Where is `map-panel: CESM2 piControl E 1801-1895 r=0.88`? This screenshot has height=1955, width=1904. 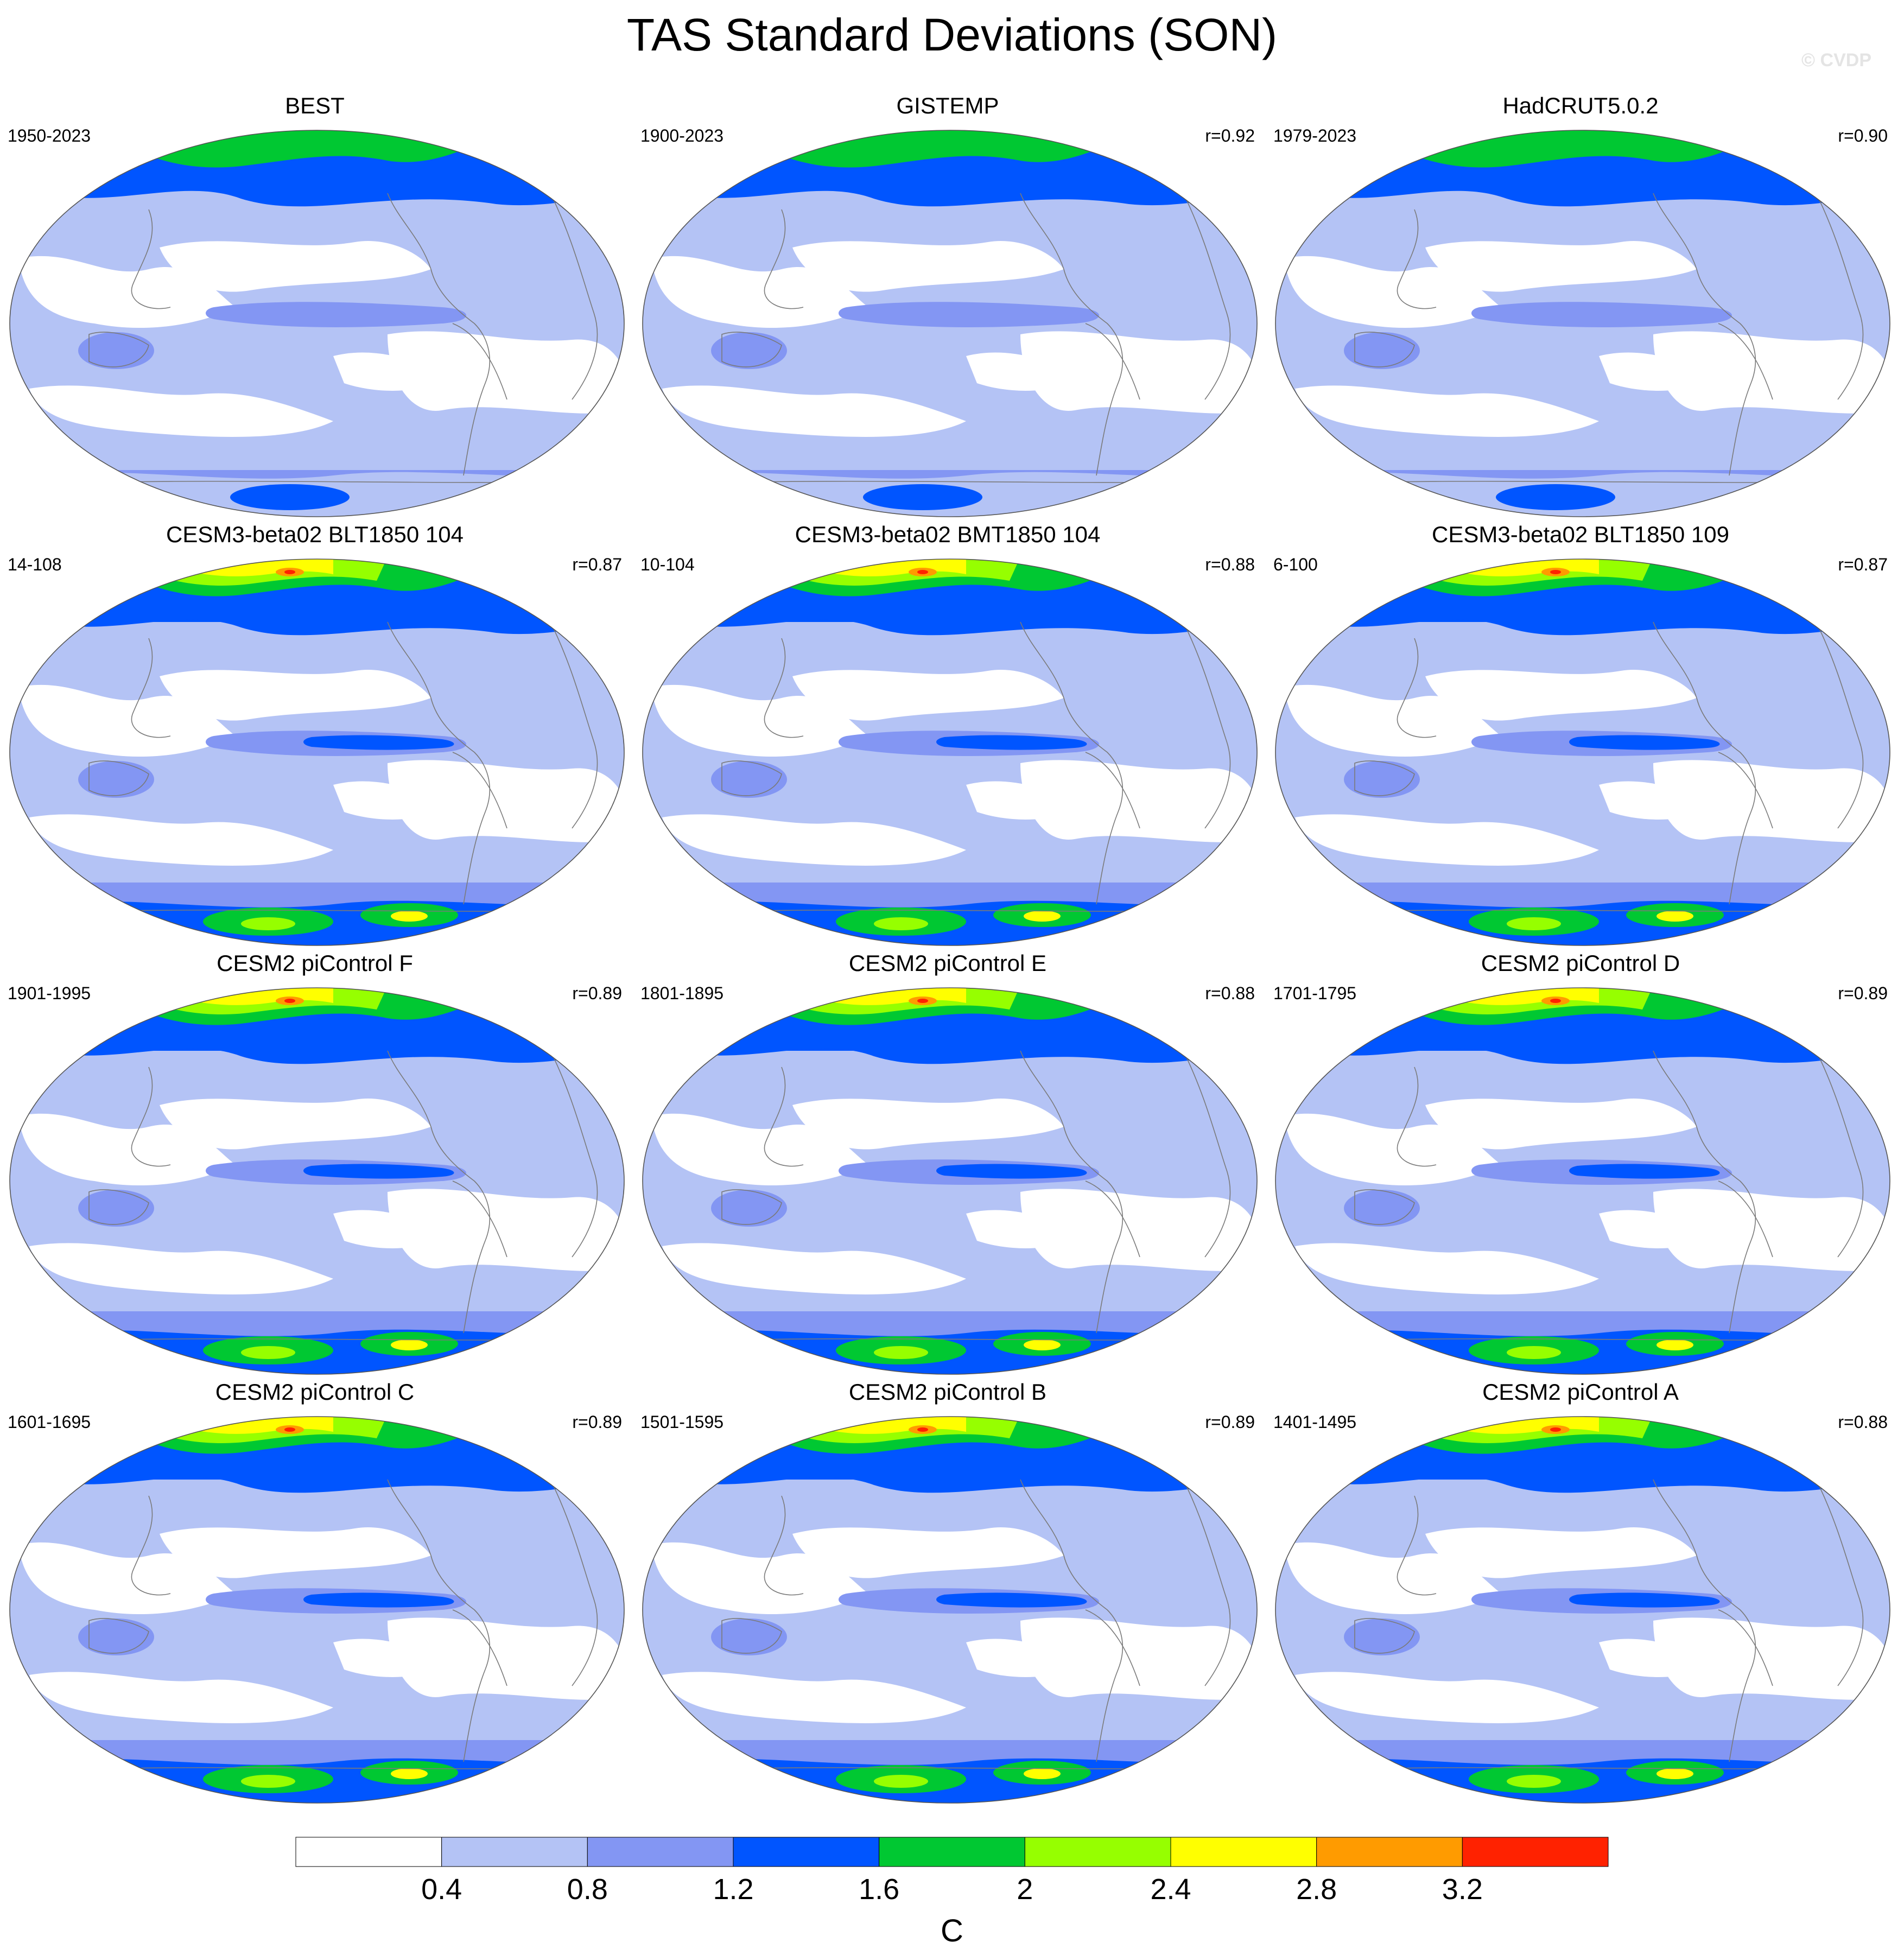
map-panel: CESM2 piControl E 1801-1895 r=0.88 is located at coordinates (947, 1166).